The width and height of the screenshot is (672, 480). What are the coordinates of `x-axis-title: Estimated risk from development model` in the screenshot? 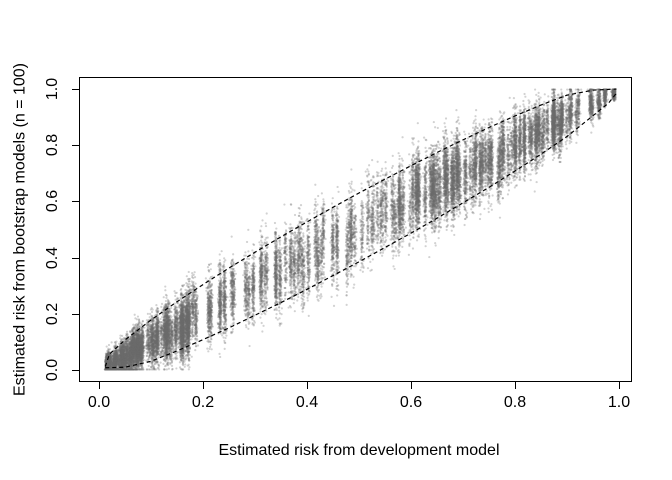 It's located at (359, 450).